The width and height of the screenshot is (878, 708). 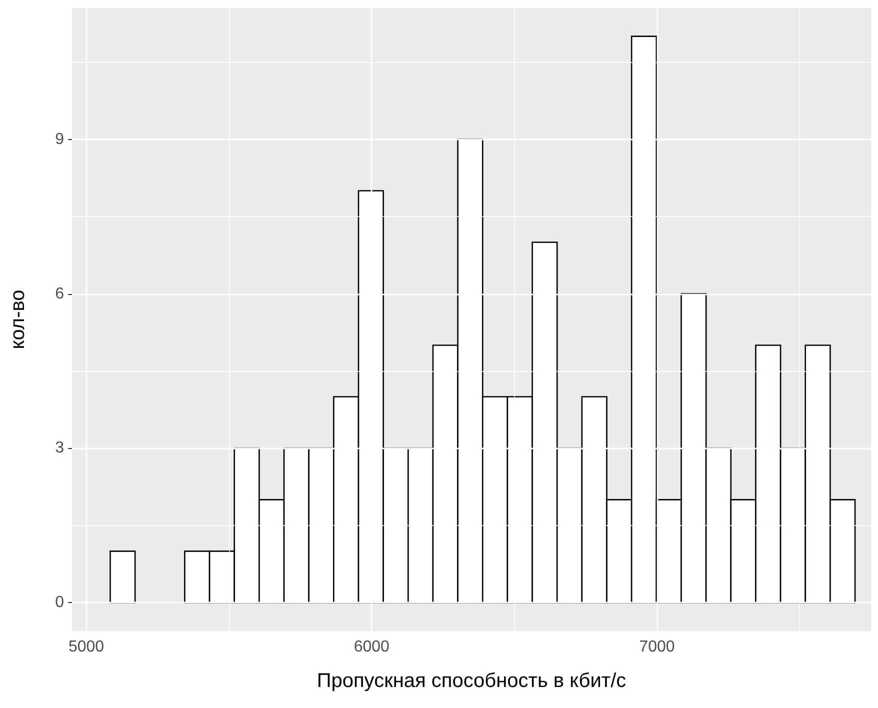 What do you see at coordinates (59, 603) in the screenshot?
I see `y-tick-label: 0` at bounding box center [59, 603].